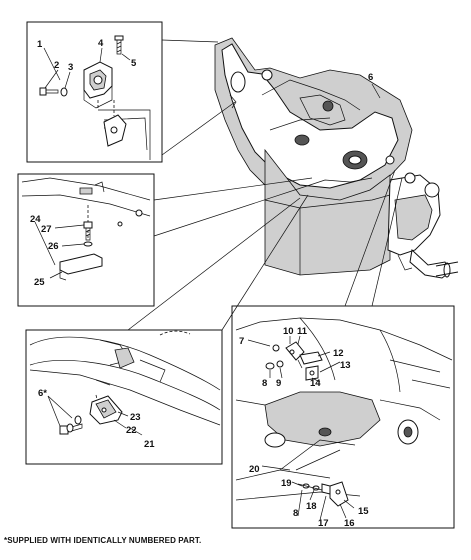 The image size is (471, 560). I want to click on callout-6-star: 6*, so click(42, 393).